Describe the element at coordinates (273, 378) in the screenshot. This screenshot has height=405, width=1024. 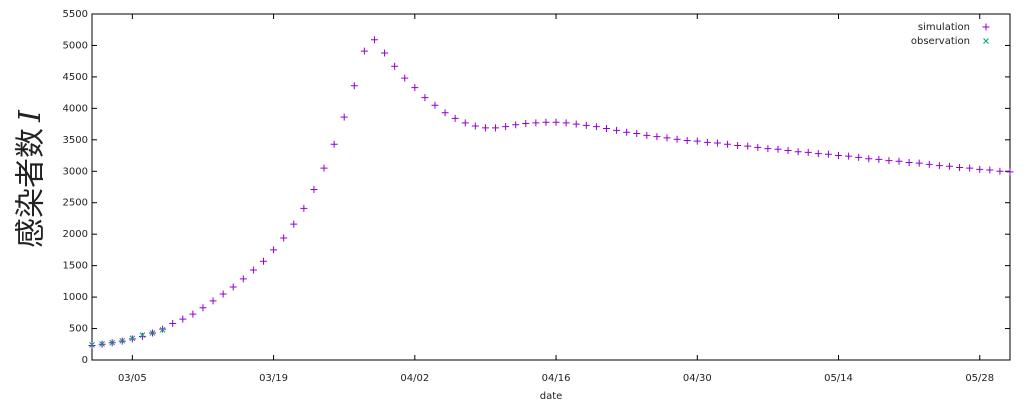
I see `x-tick-label: 03/19` at that location.